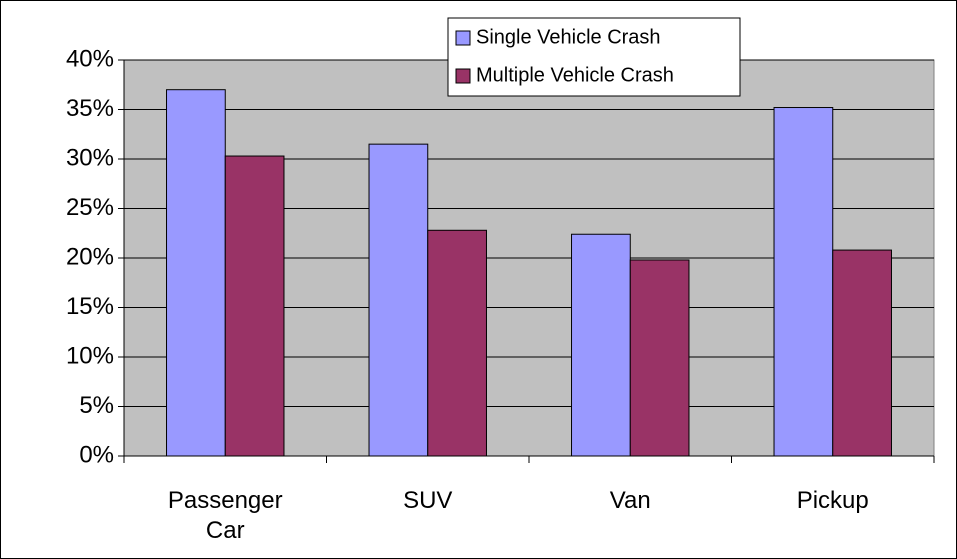 Image resolution: width=957 pixels, height=559 pixels. Describe the element at coordinates (90, 157) in the screenshot. I see `y-tick-label: 30%` at that location.